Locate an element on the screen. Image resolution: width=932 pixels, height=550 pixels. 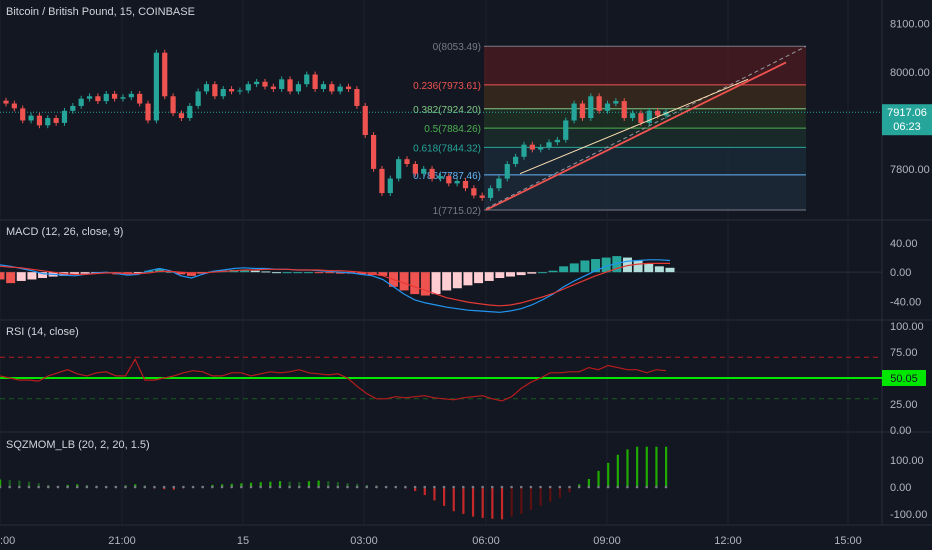
bar-countdown: 06:23 is located at coordinates (907, 127).